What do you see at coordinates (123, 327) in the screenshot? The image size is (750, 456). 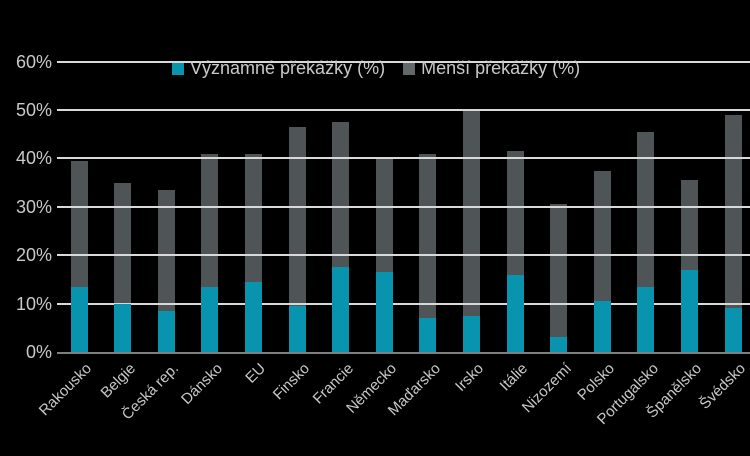 I see `bar-segment-significant-Belgie` at bounding box center [123, 327].